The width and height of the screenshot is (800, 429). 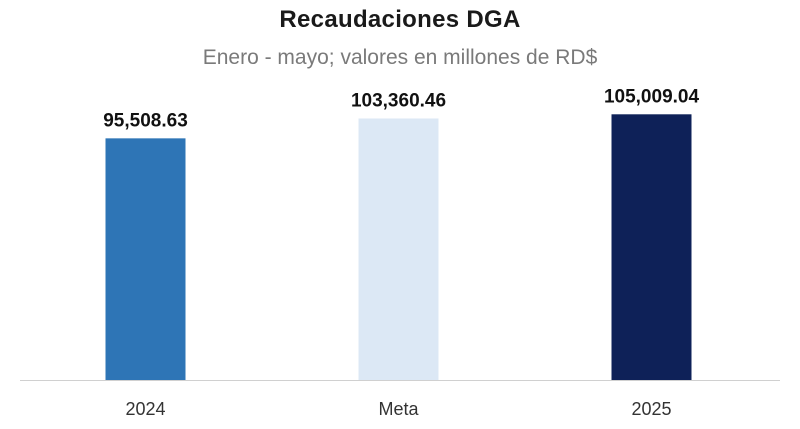 I want to click on data-label-2024: 95,508.63, so click(x=145, y=120).